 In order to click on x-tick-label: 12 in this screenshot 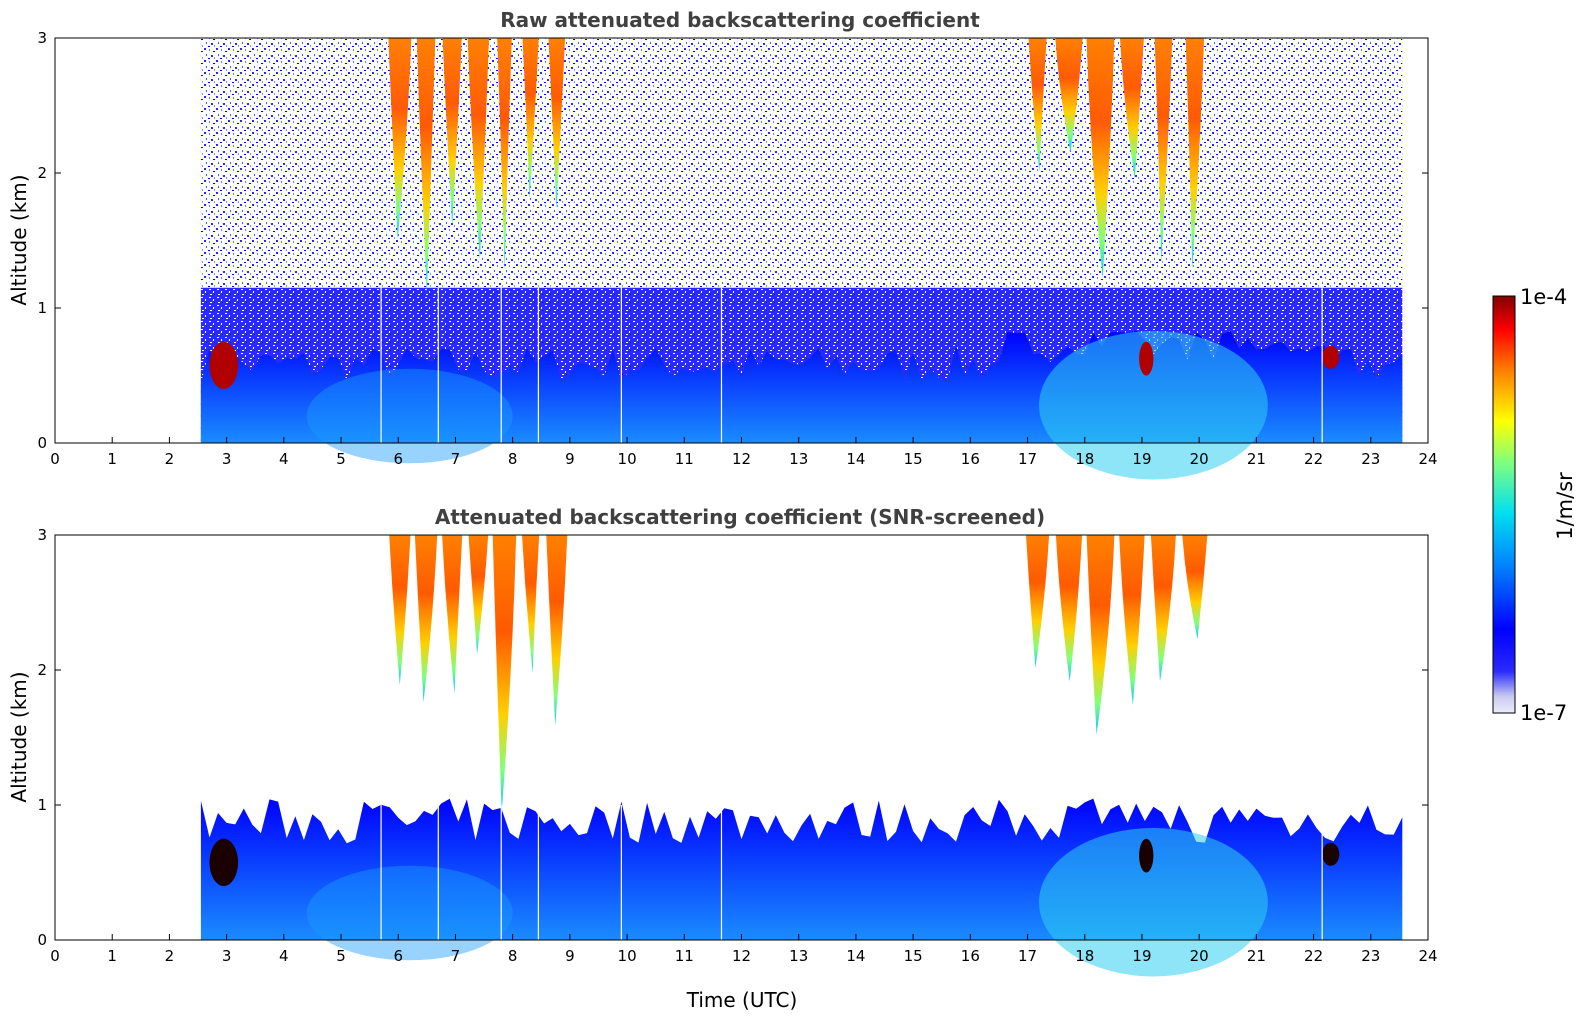, I will do `click(741, 459)`.